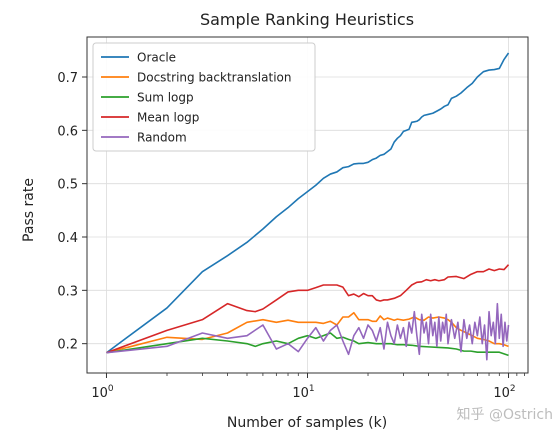 The image size is (559, 442). I want to click on legend-label: Oracle, so click(156, 58).